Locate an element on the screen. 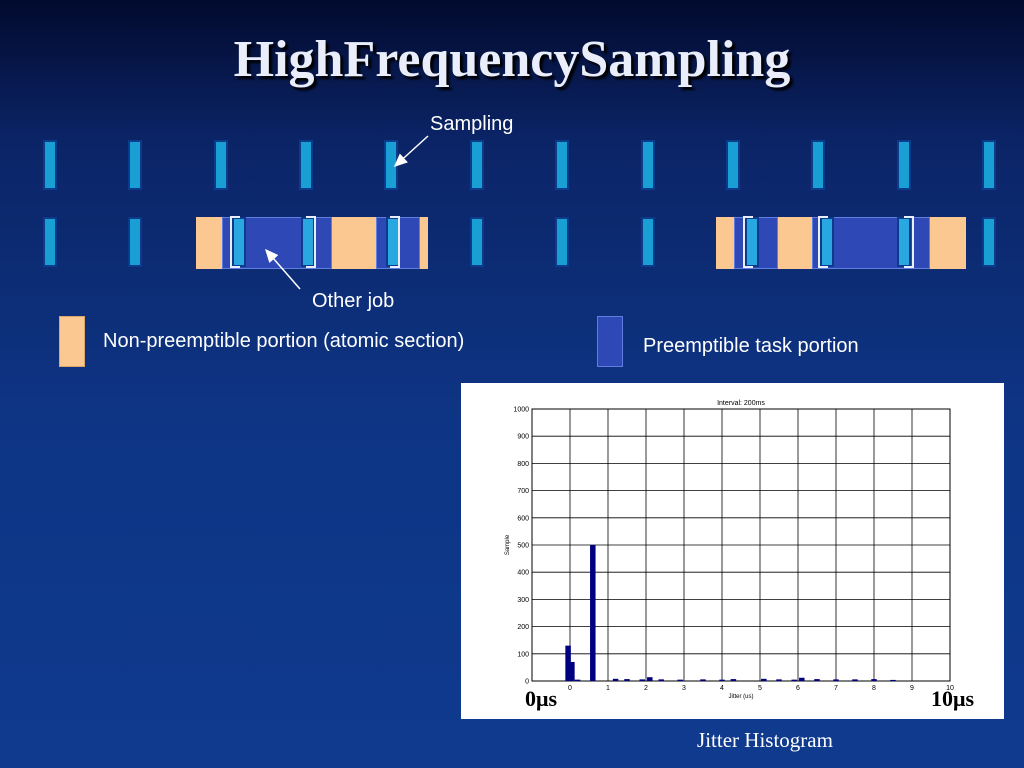  x-tick-label: 10 is located at coordinates (950, 688).